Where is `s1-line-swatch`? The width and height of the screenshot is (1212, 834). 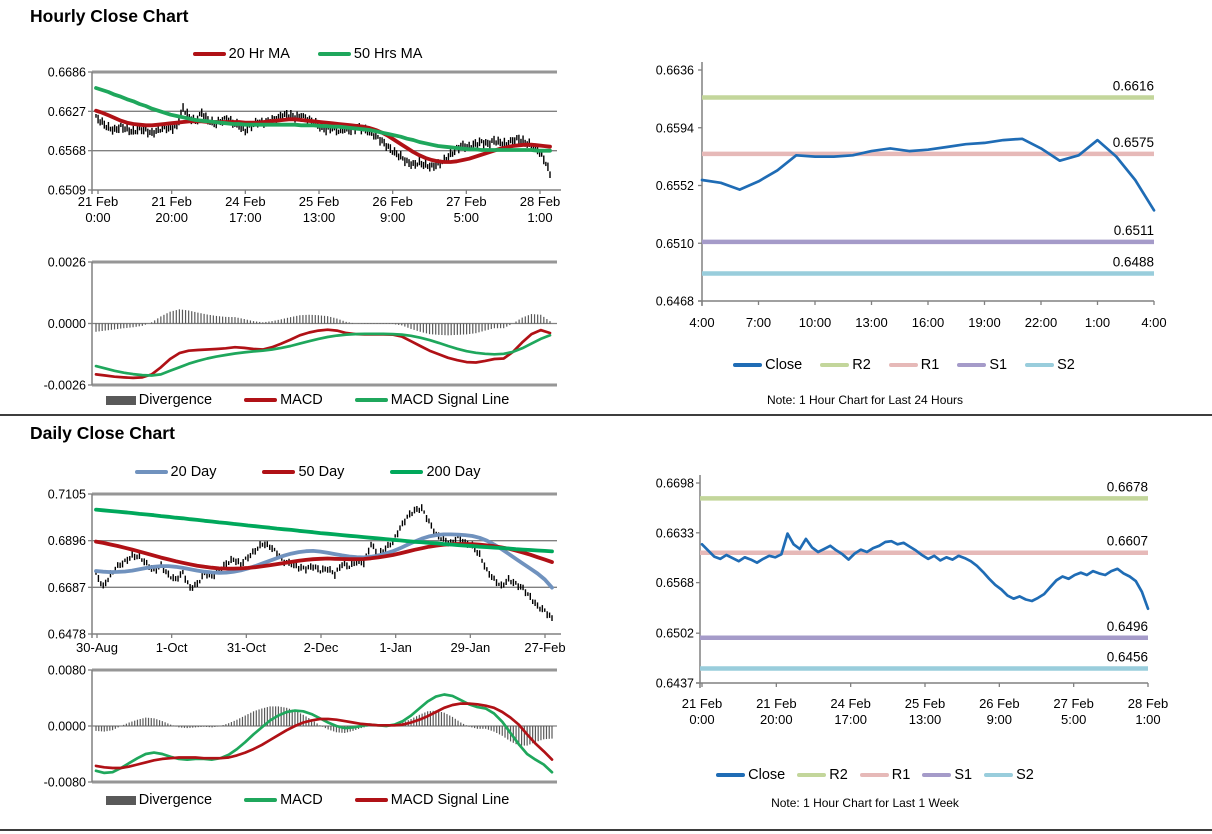 s1-line-swatch is located at coordinates (972, 365).